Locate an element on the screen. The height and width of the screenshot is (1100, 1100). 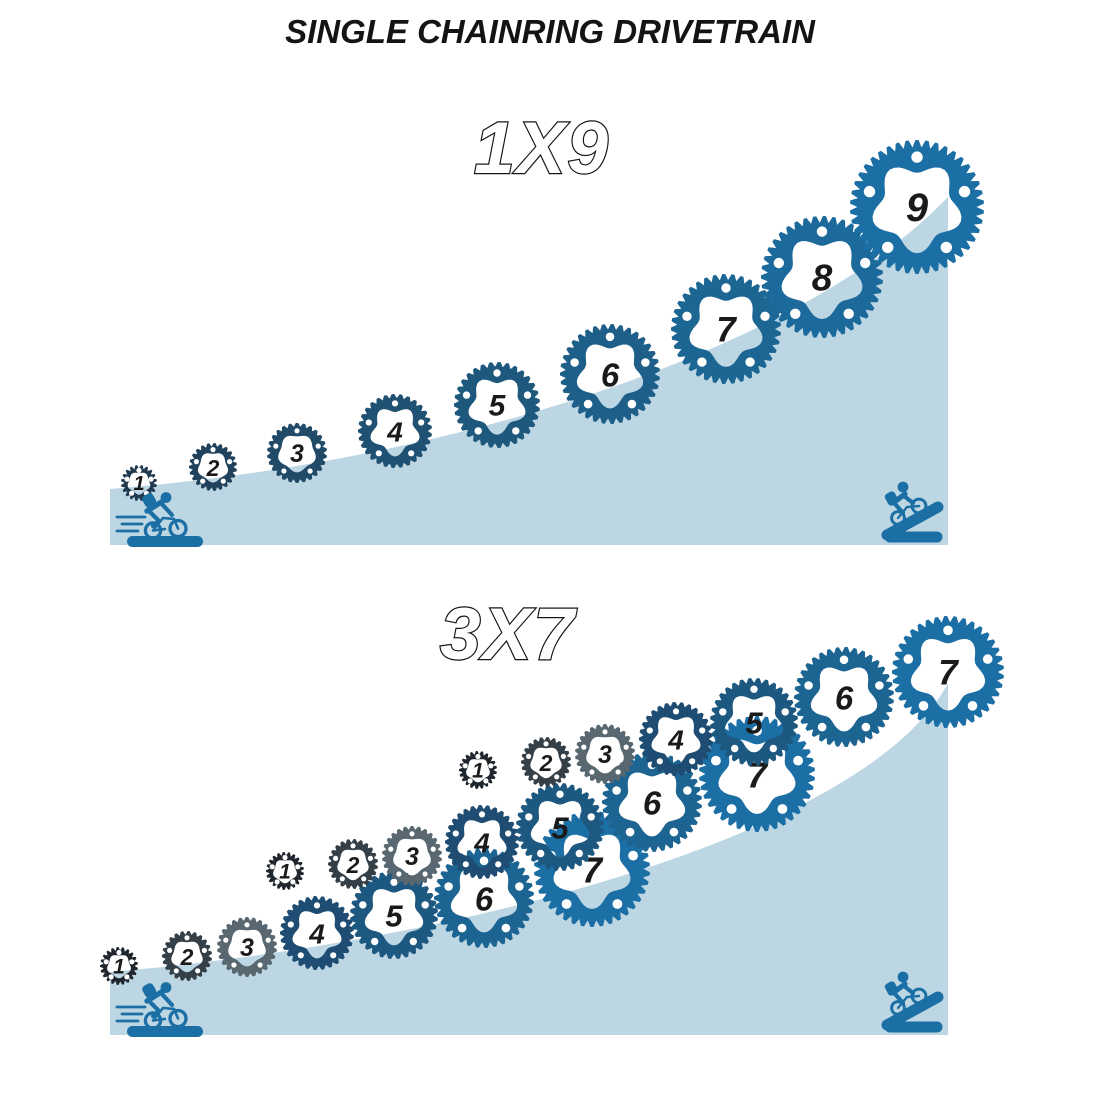
front-wheel is located at coordinates (178, 1018).